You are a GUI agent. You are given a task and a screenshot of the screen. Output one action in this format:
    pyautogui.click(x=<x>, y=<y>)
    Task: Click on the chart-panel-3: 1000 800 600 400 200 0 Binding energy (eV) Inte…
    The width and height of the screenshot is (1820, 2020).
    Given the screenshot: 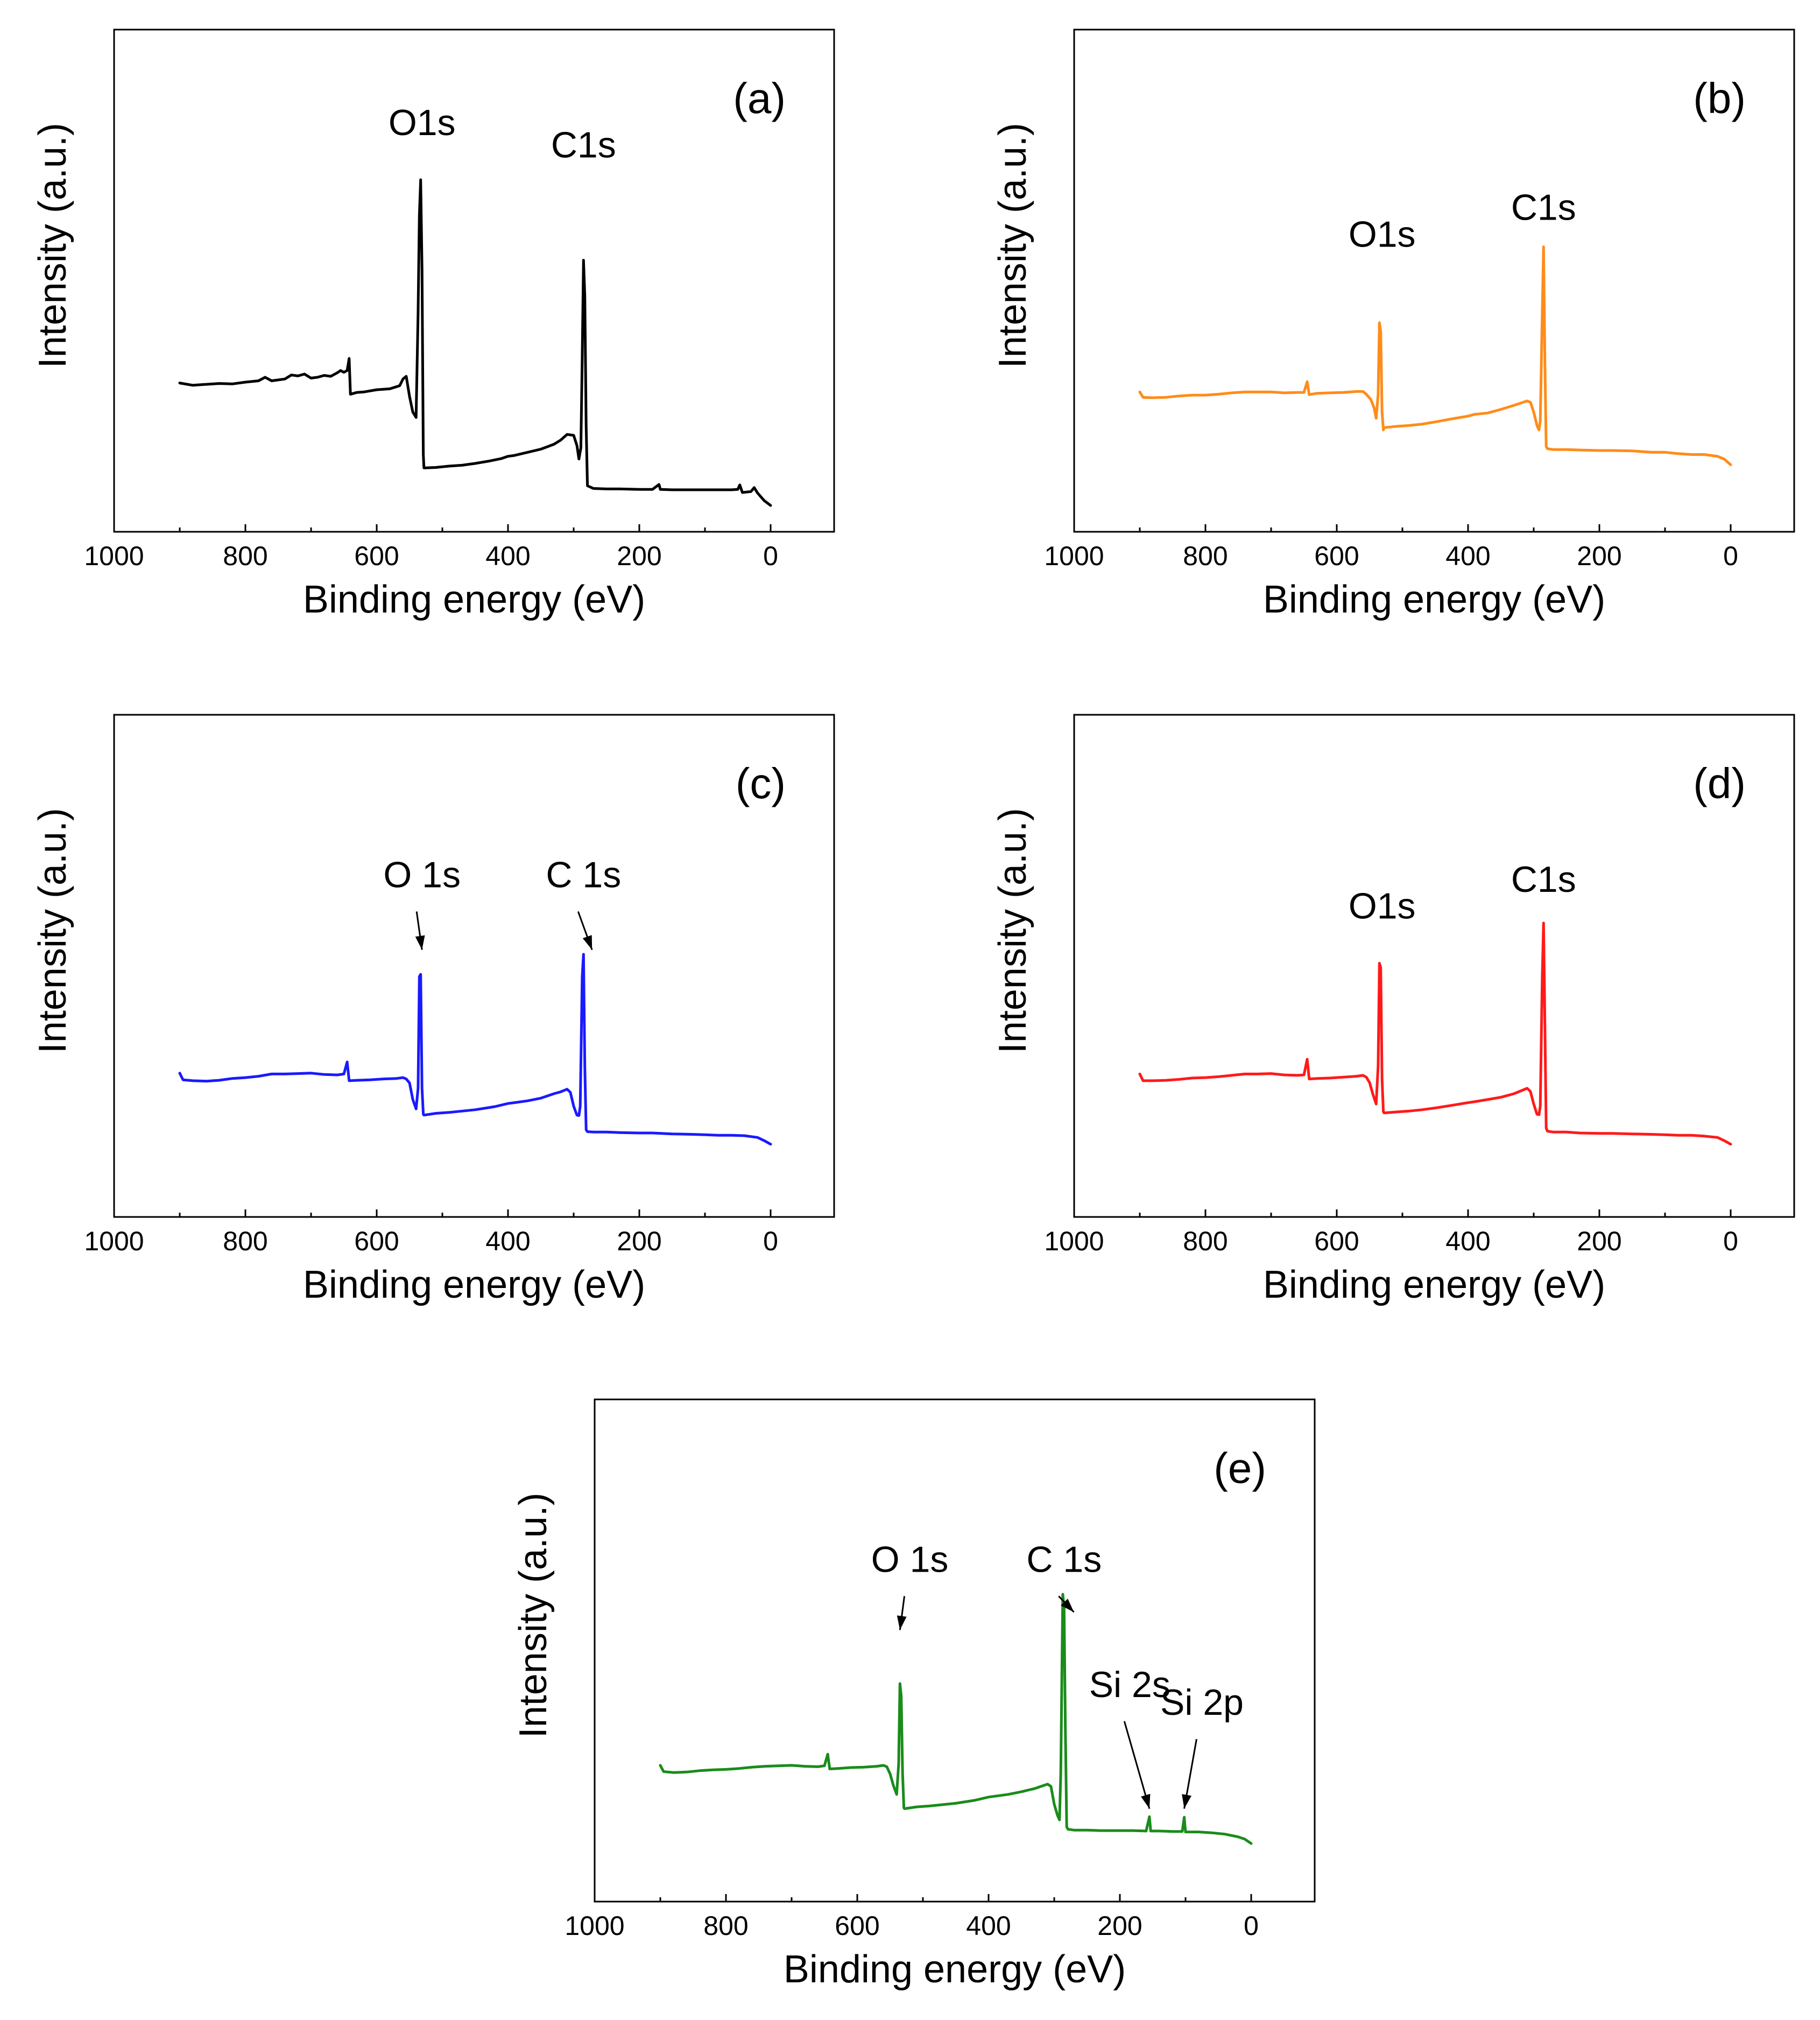 What is the action you would take?
    pyautogui.click(x=433, y=1010)
    